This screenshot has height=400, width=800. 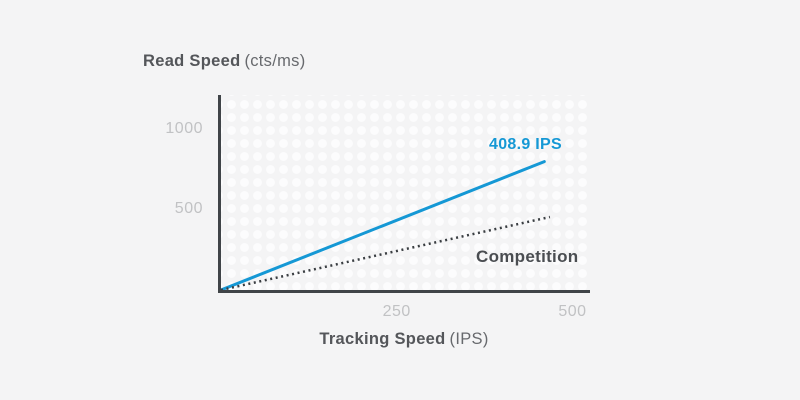 What do you see at coordinates (572, 311) in the screenshot?
I see `x-tick-label: 500` at bounding box center [572, 311].